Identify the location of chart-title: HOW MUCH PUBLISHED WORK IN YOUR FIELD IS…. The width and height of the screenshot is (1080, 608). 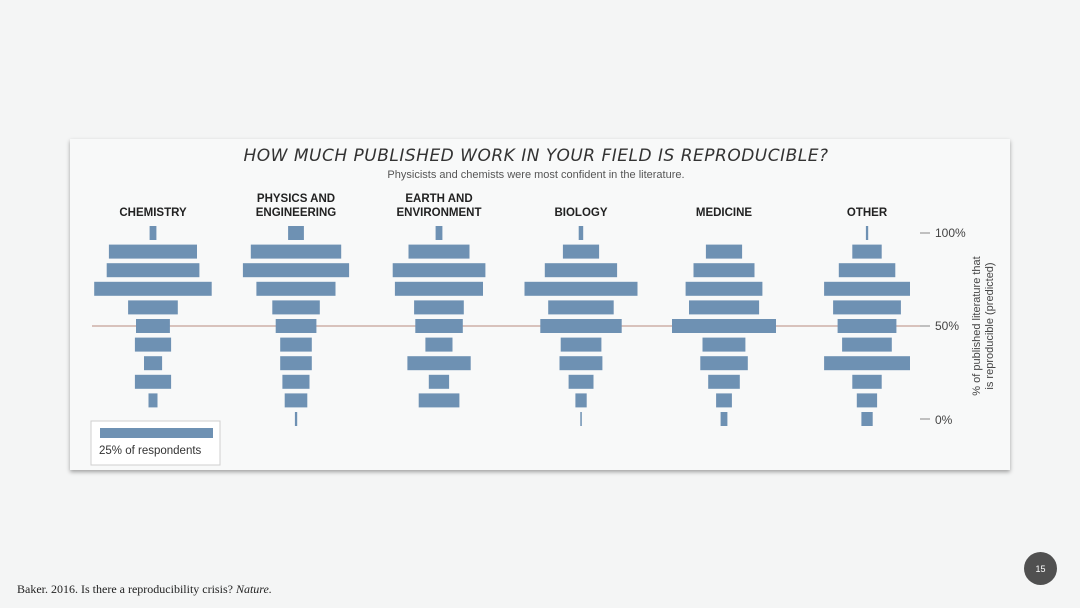
(535, 156).